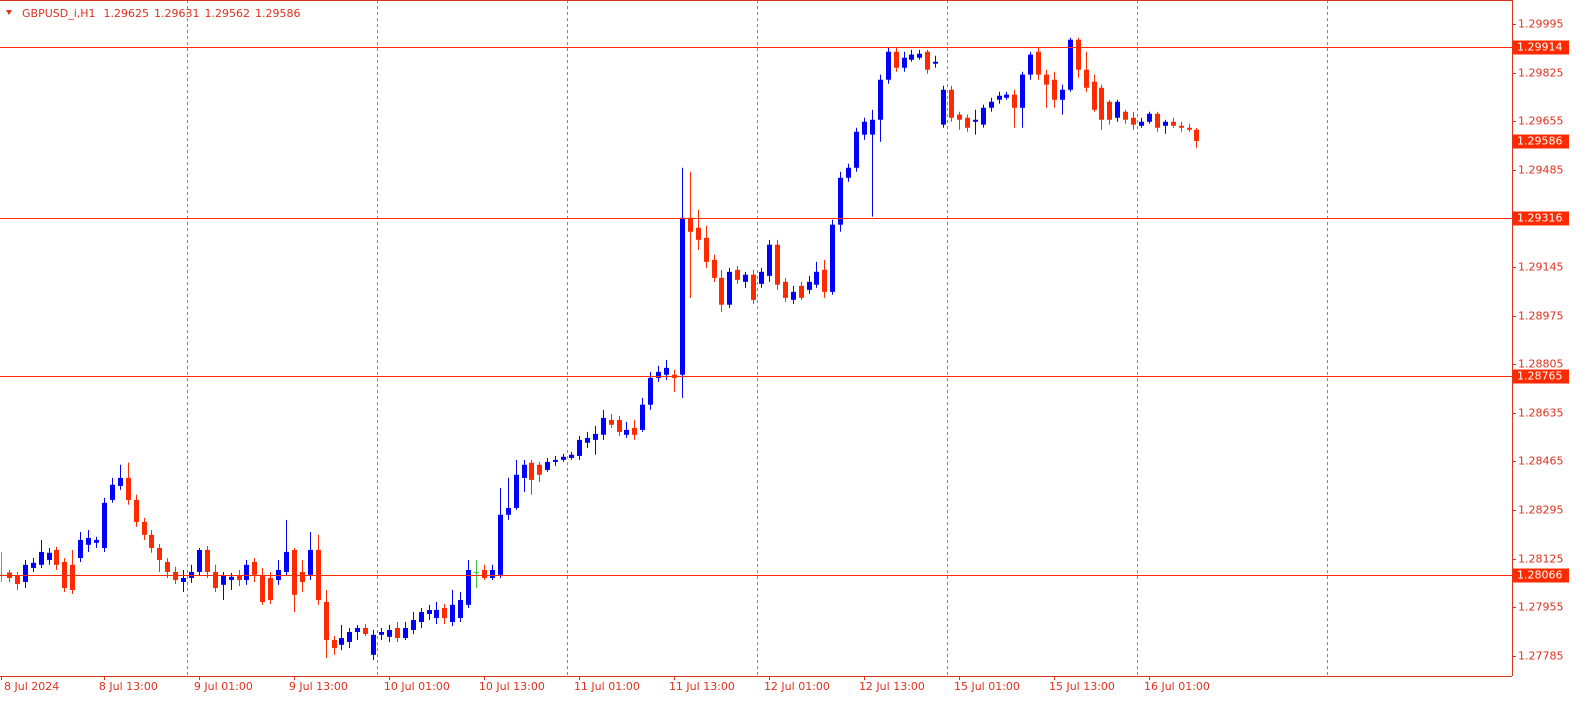  What do you see at coordinates (228, 13) in the screenshot?
I see `header-low: 1.29562` at bounding box center [228, 13].